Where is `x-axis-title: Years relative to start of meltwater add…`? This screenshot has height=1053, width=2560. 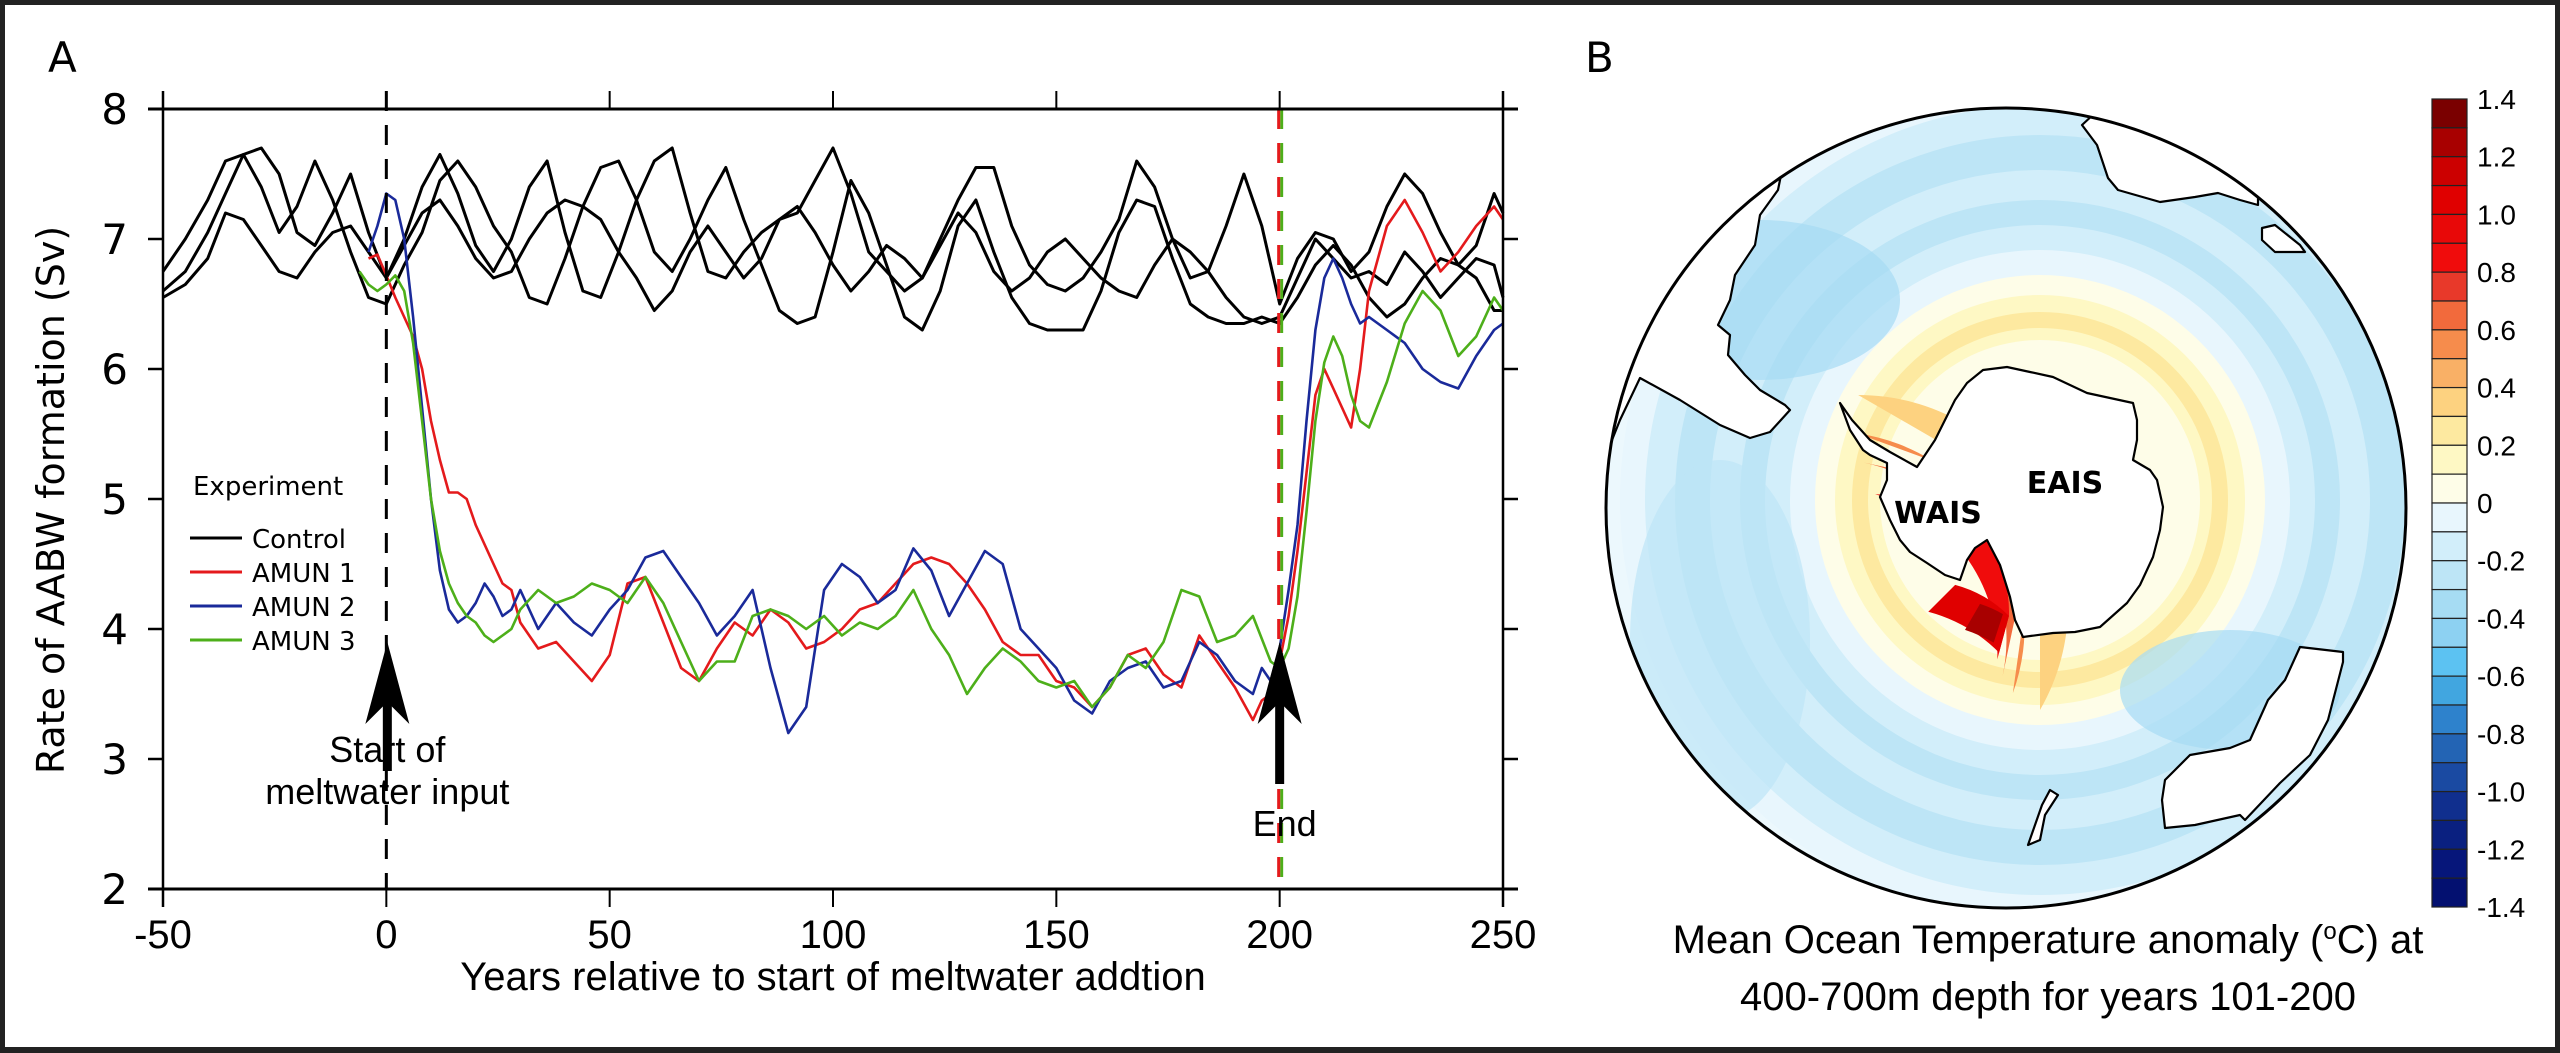 x-axis-title: Years relative to start of meltwater add… is located at coordinates (833, 977).